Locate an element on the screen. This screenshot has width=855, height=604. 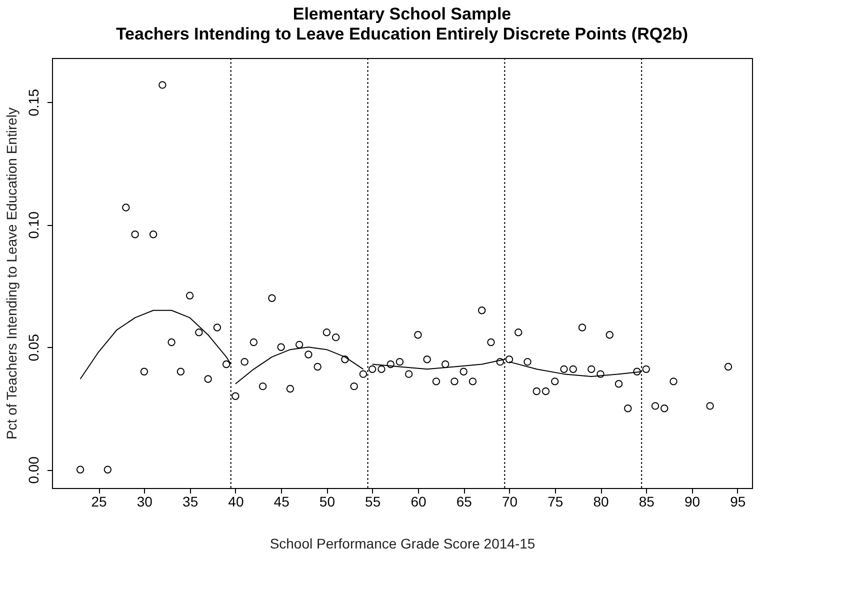
x-tick-label: 25 is located at coordinates (99, 502).